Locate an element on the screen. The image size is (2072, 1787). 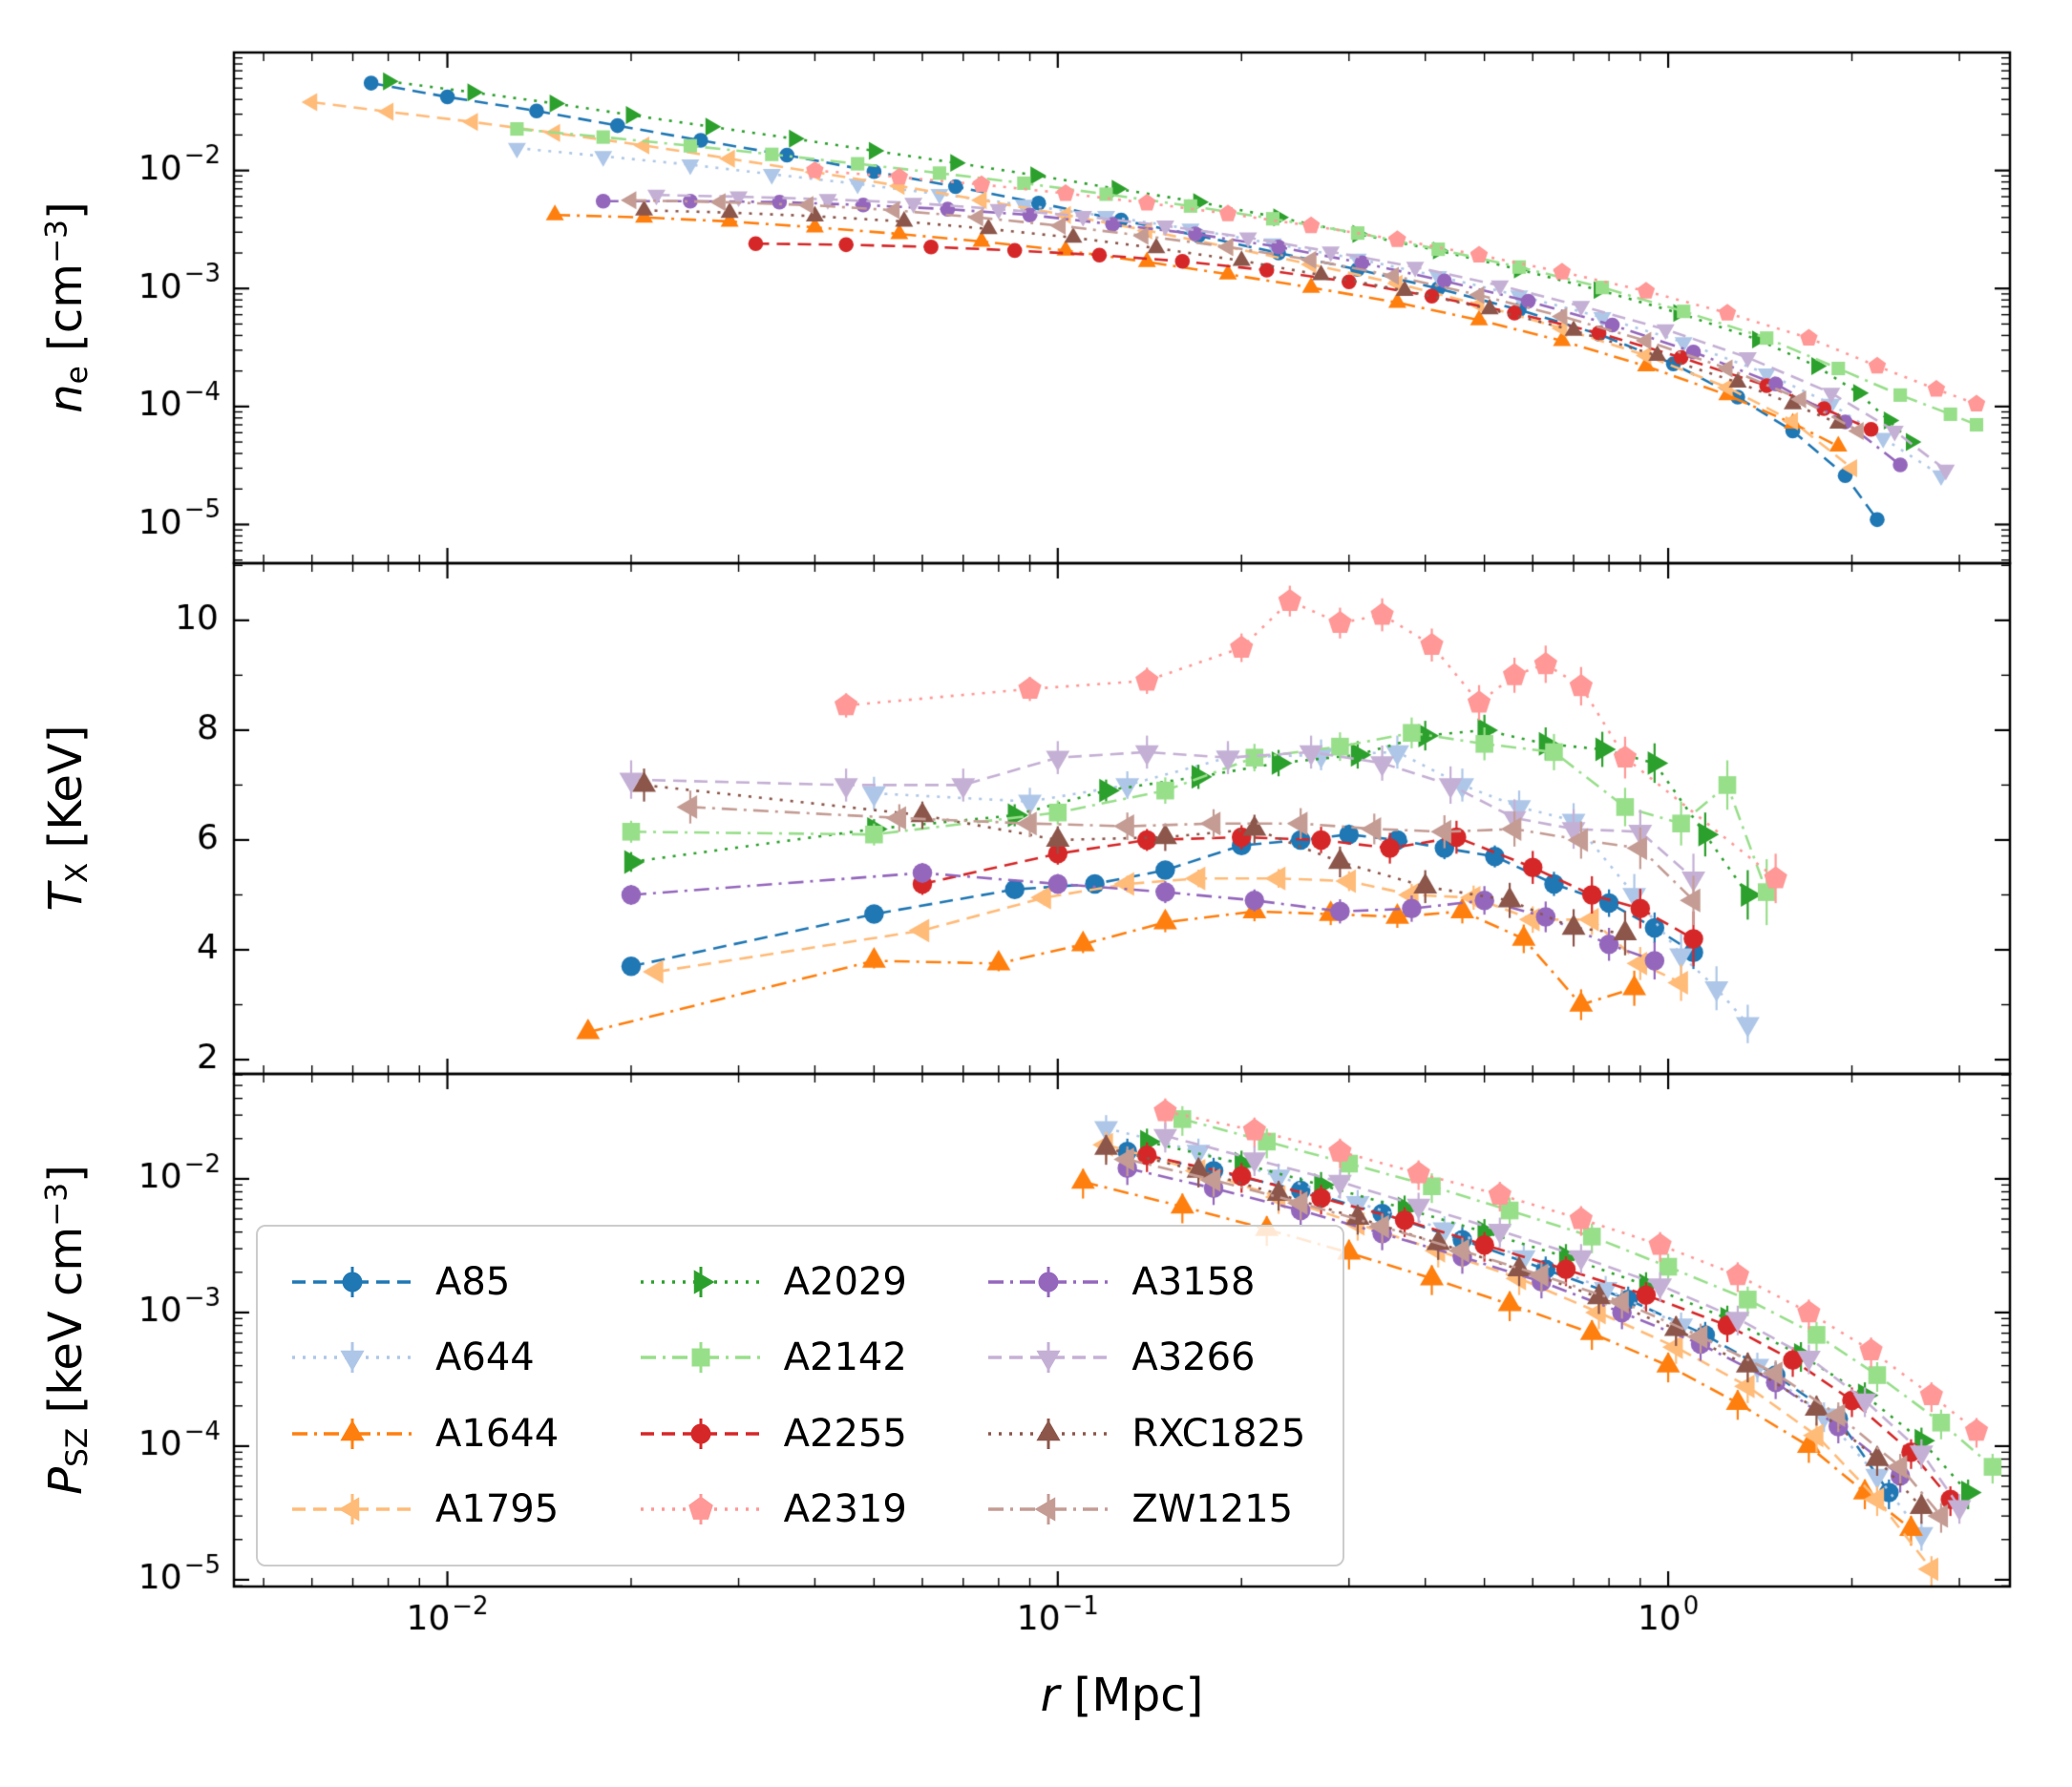
legend-item-a2029: A2029 is located at coordinates (801, 1282).